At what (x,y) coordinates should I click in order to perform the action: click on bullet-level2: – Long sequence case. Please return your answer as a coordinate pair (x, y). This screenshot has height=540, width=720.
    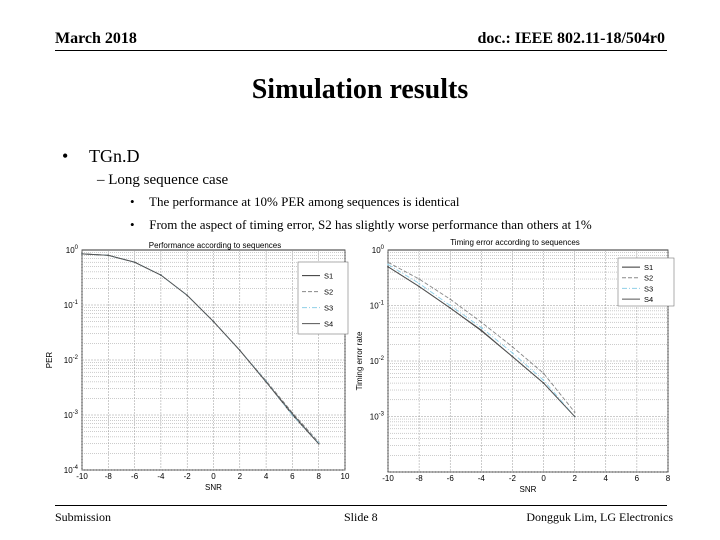
    Looking at the image, I should click on (162, 180).